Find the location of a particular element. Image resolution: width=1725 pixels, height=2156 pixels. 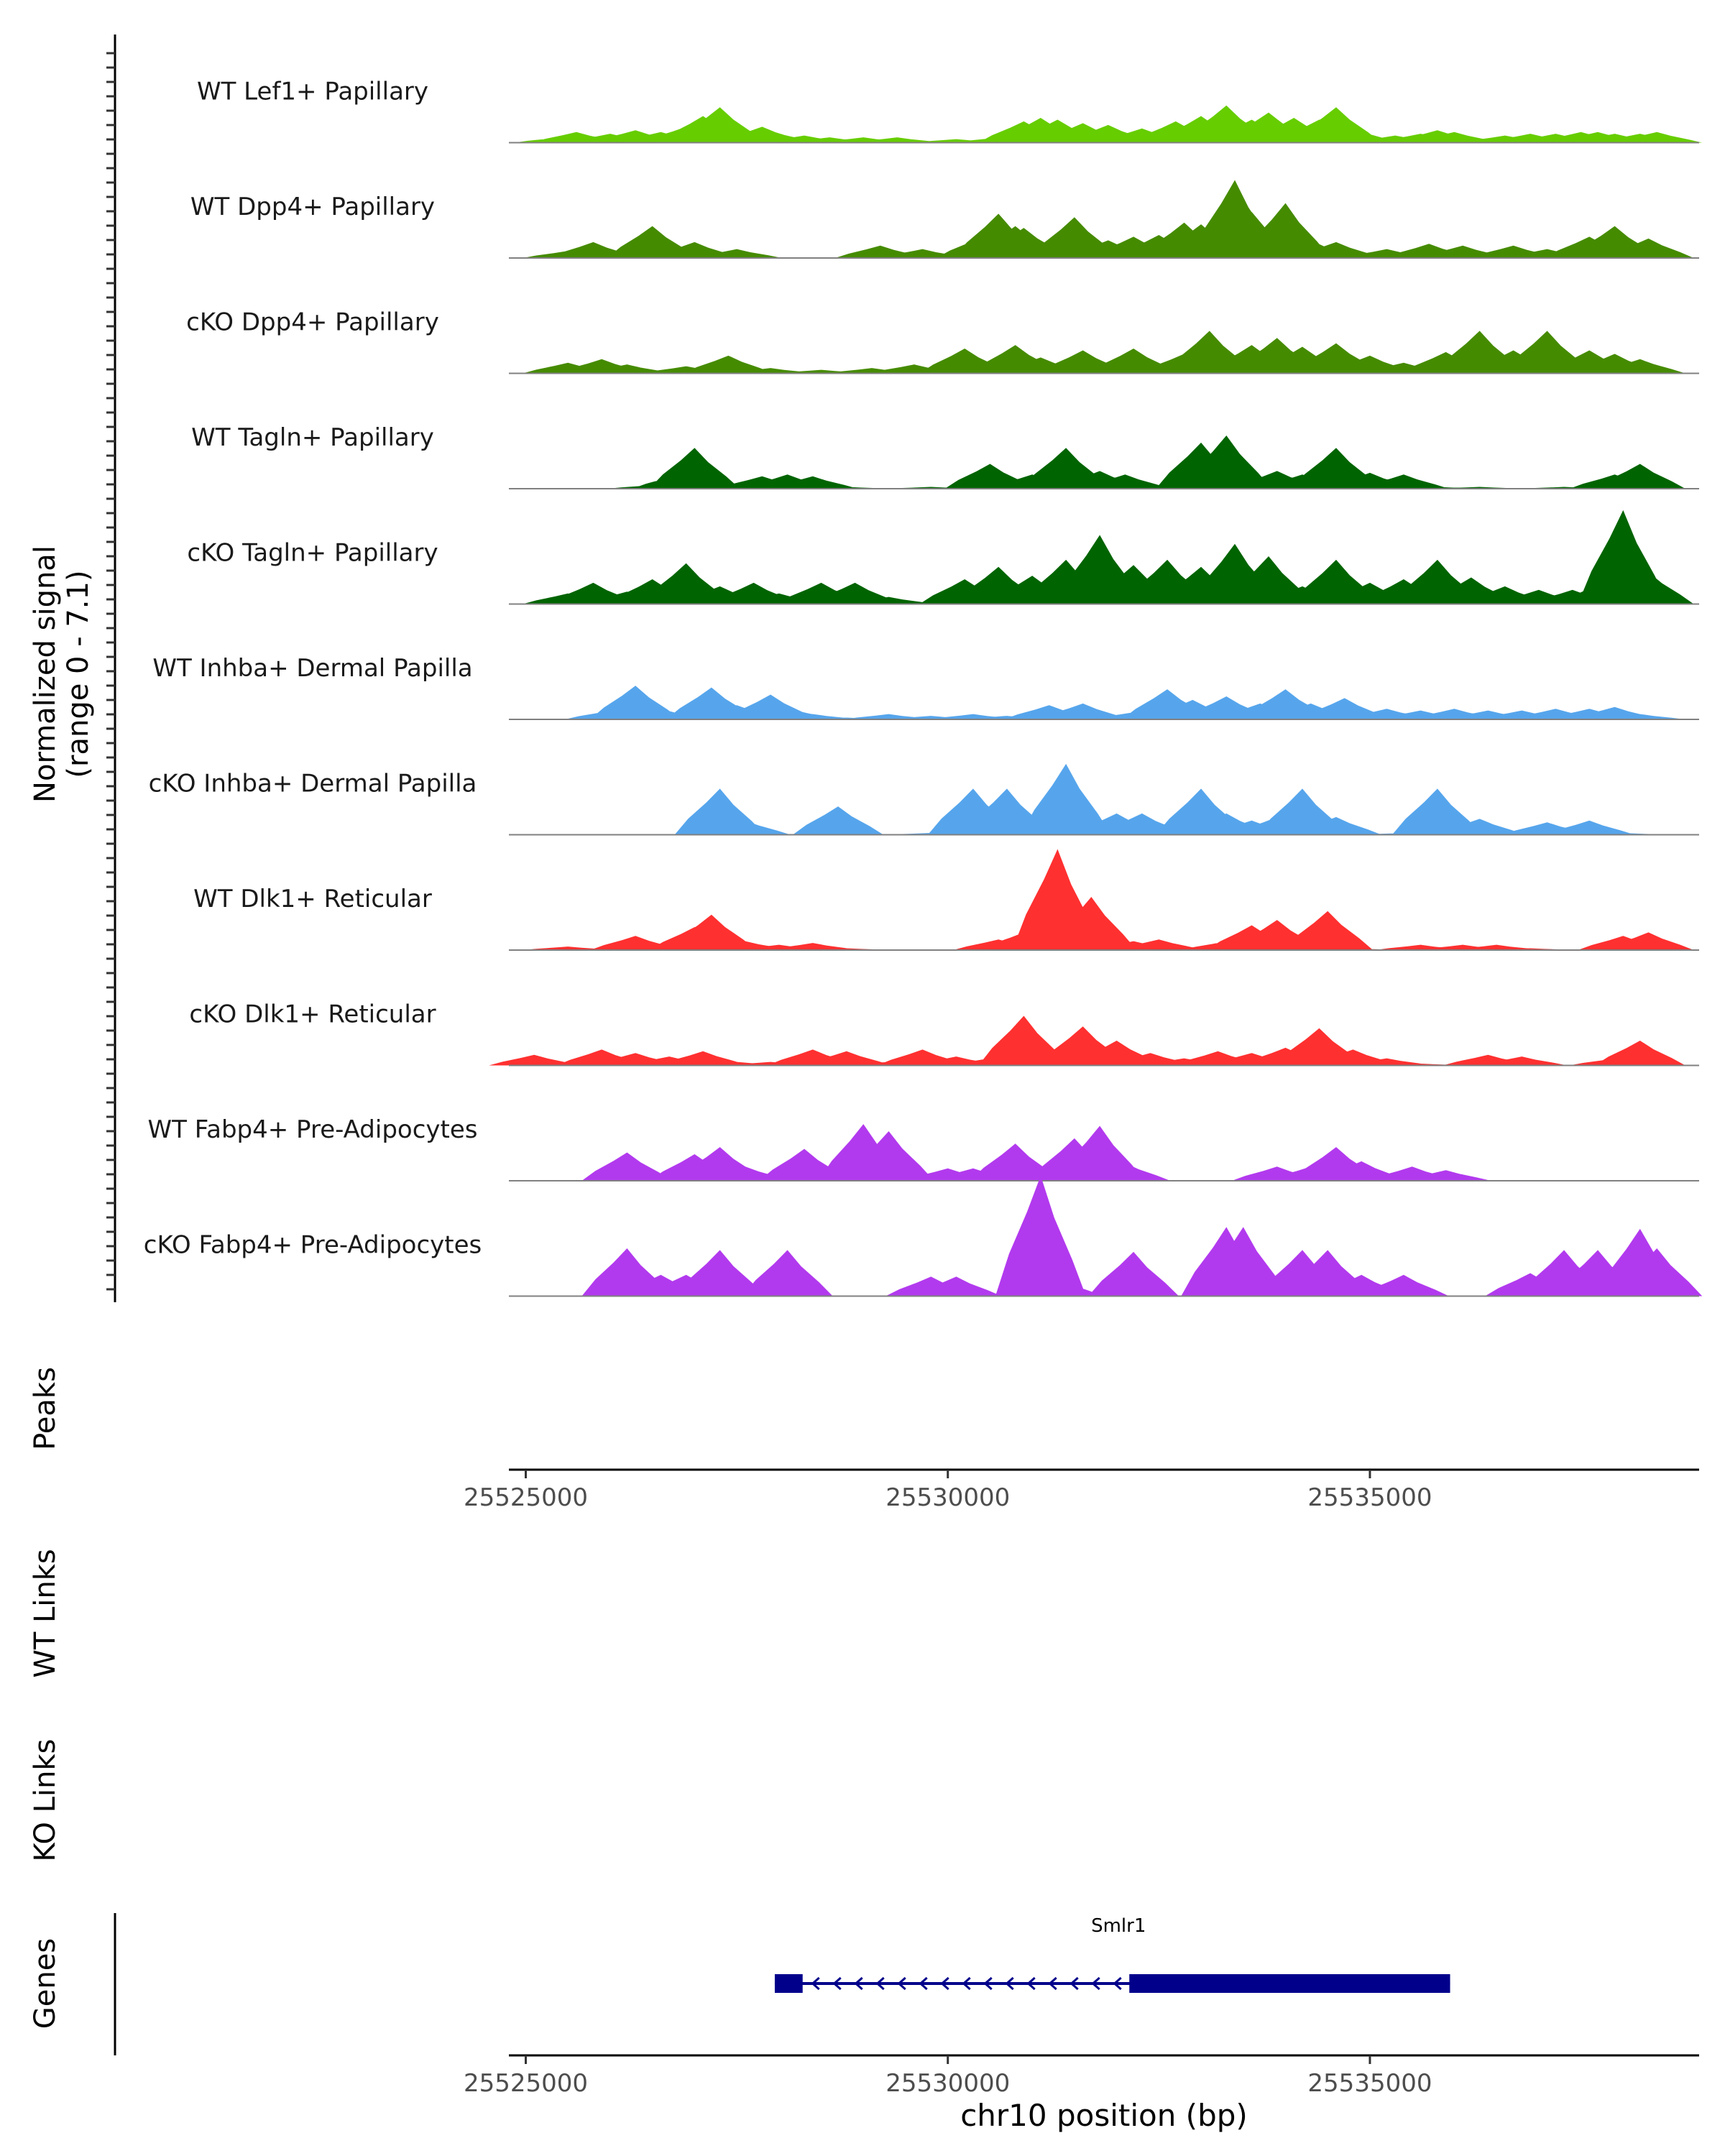

y-axis-title-line1: Normalized signal is located at coordinates (45, 674).